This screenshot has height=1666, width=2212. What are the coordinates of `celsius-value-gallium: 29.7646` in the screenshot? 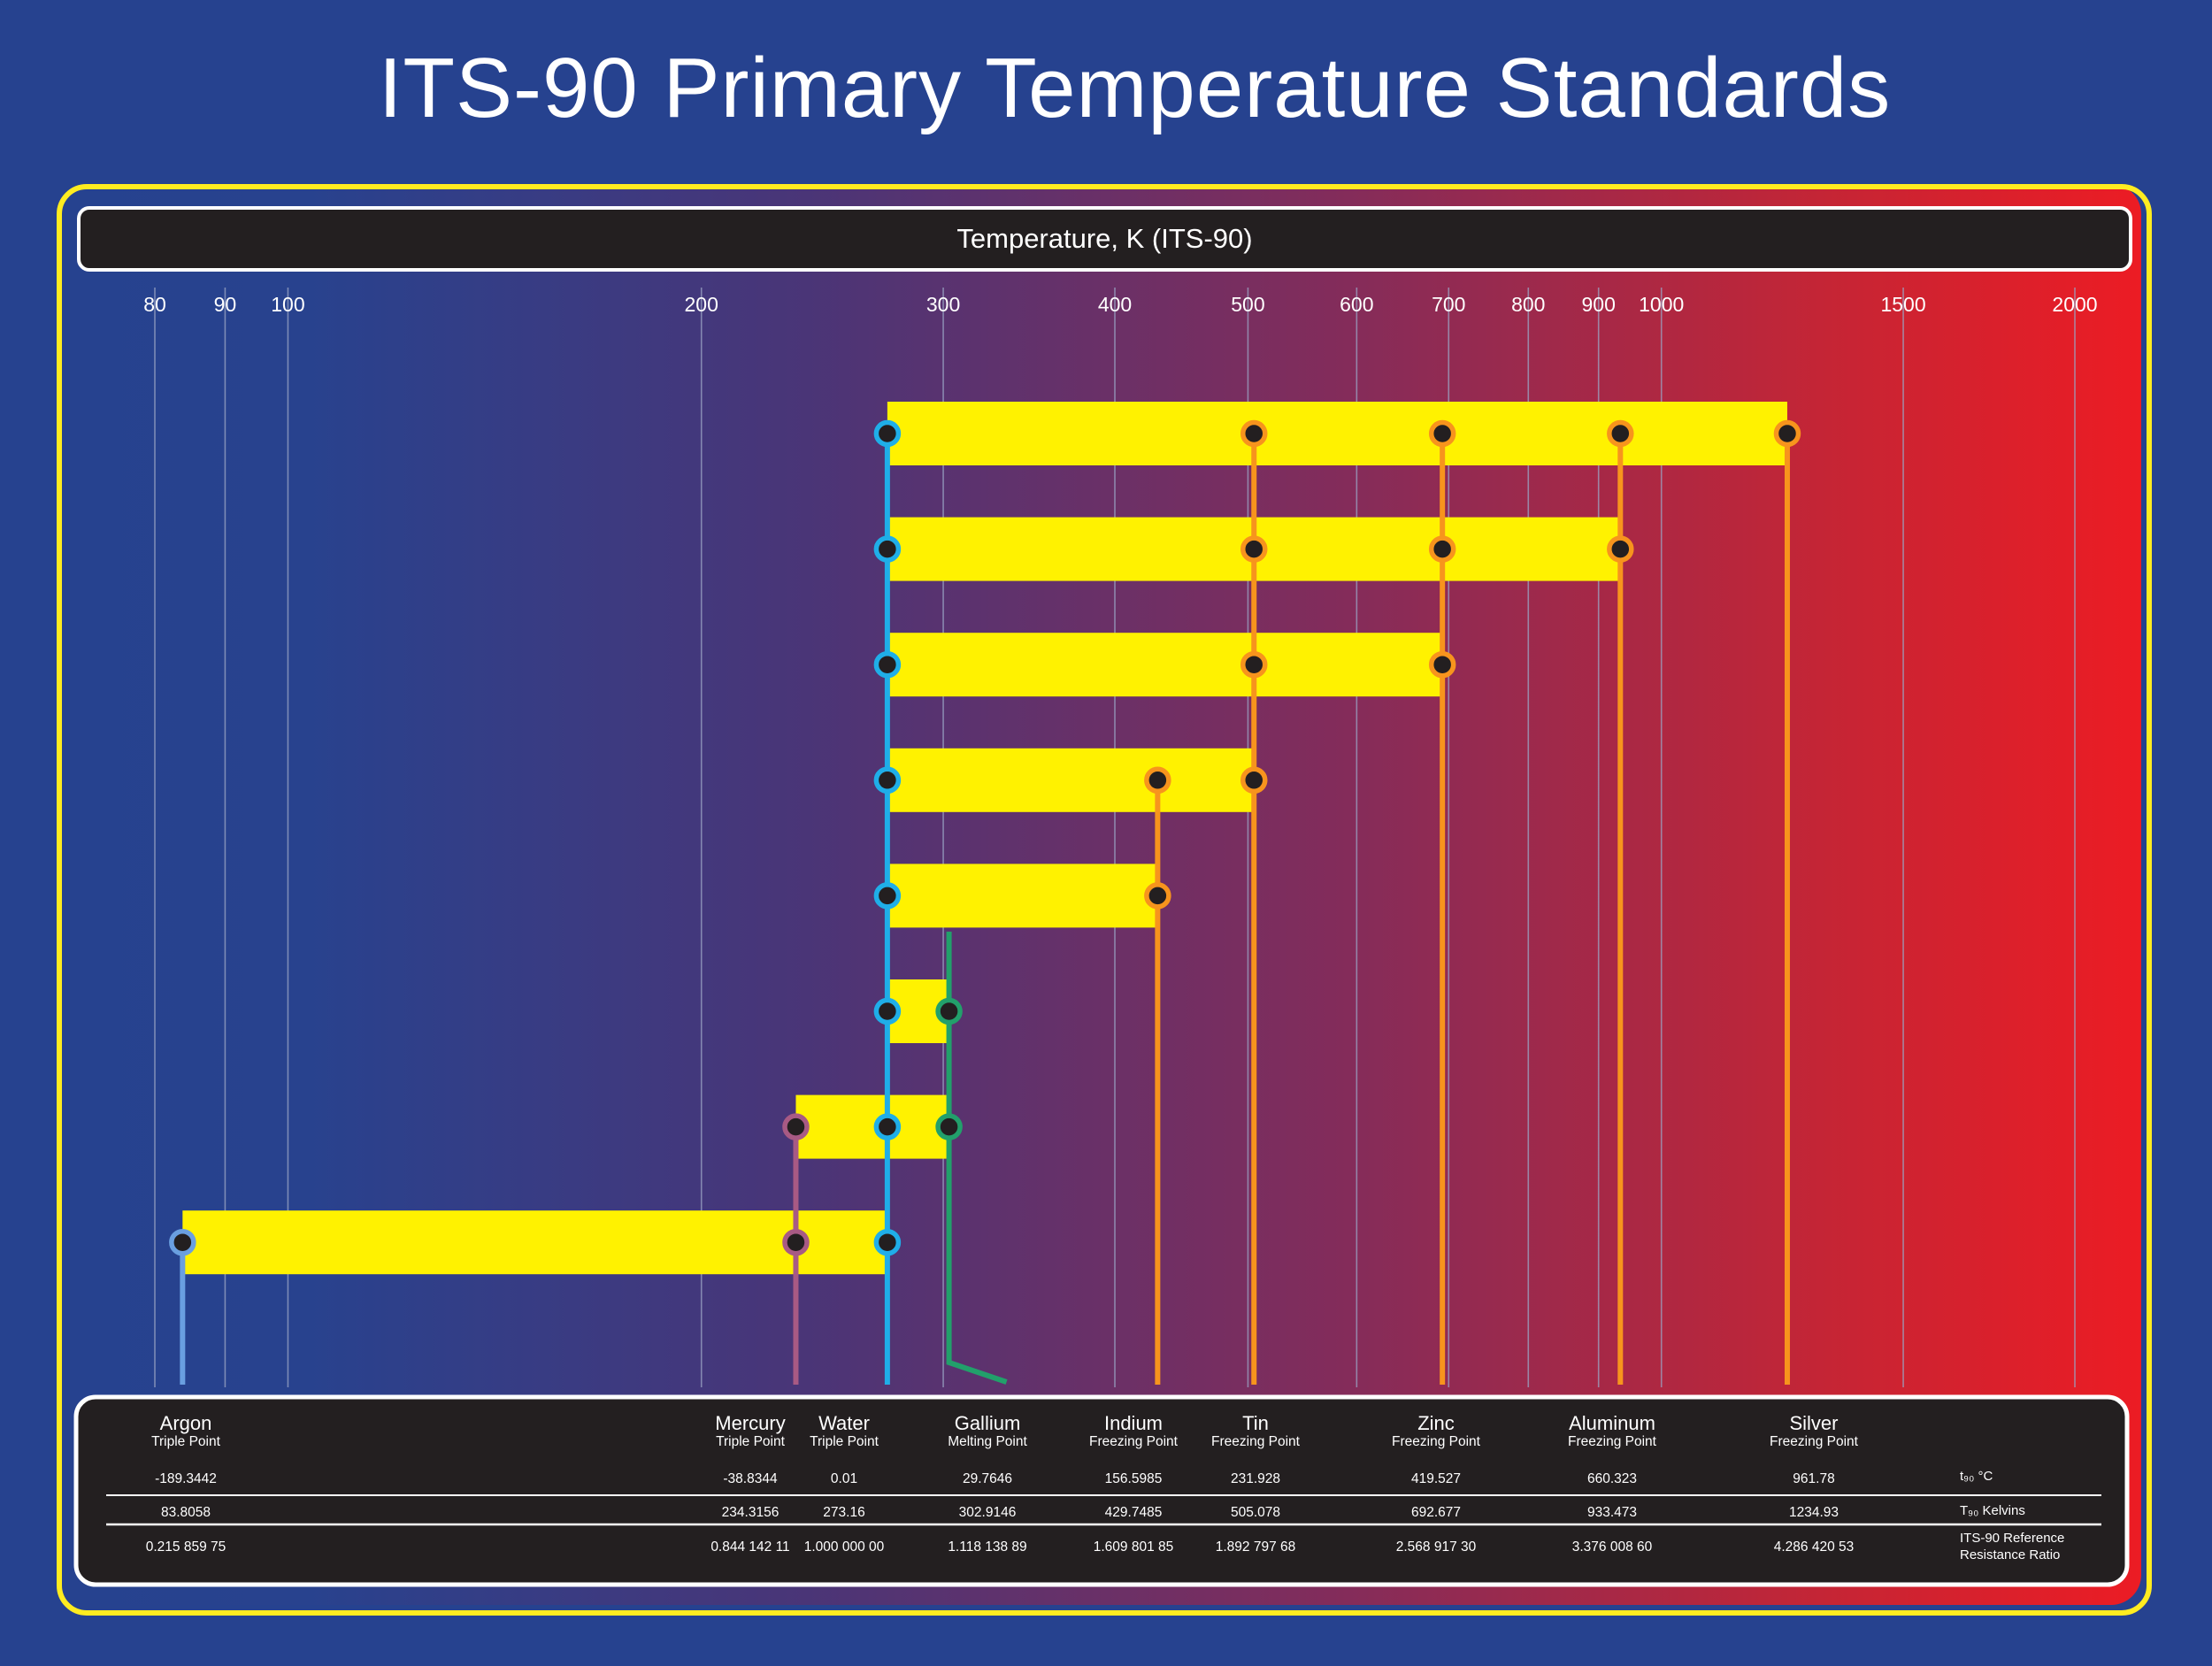 It's located at (988, 1478).